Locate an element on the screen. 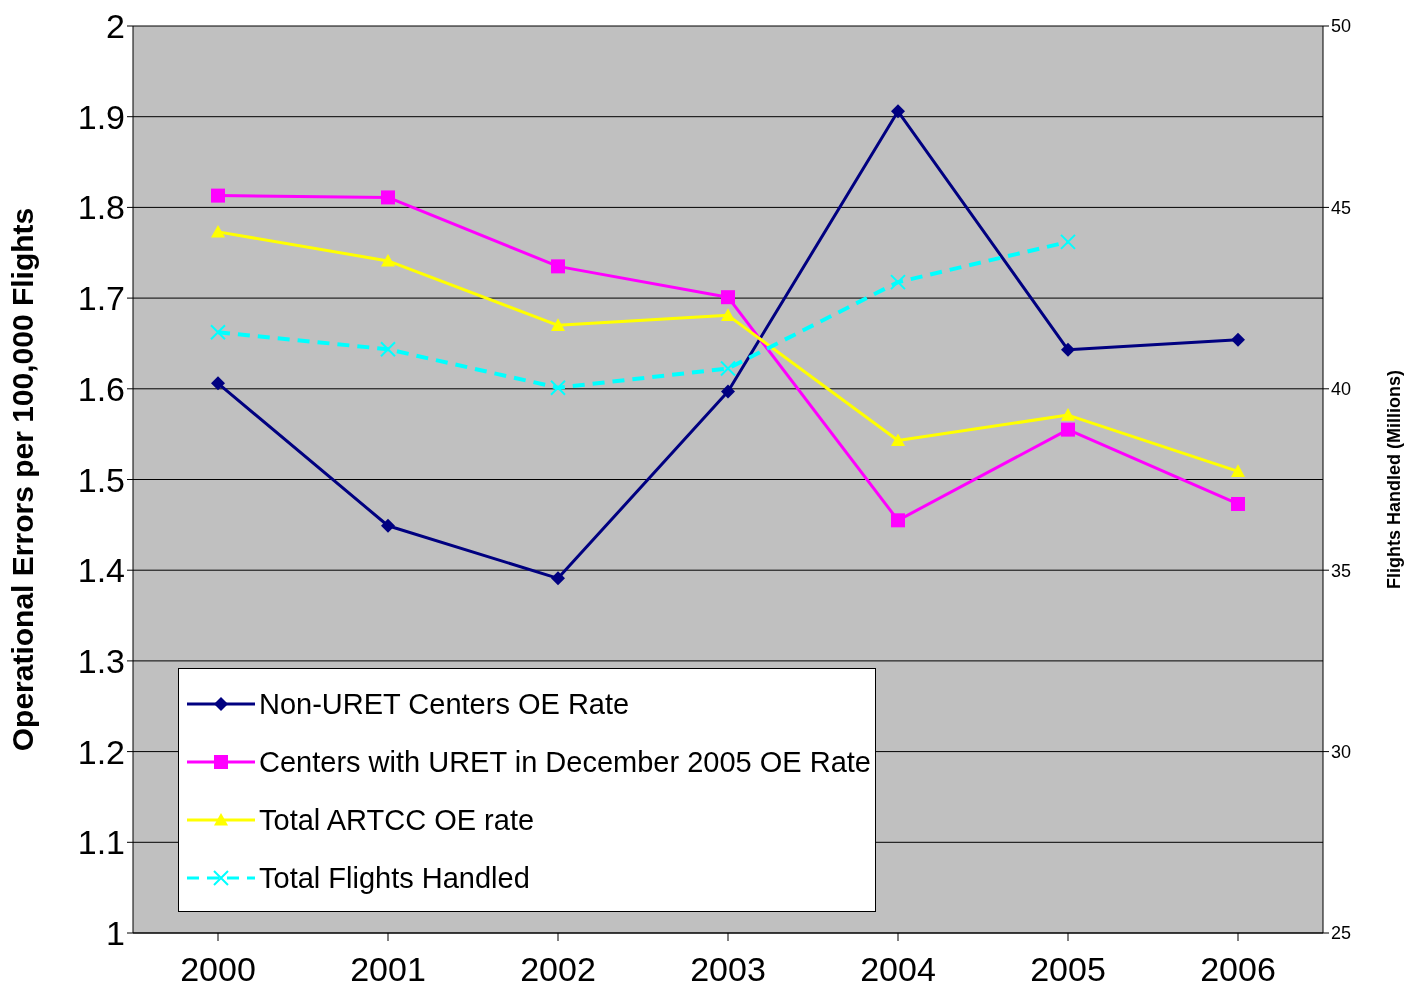  y2-axis-title: Flights Handled (Millions) is located at coordinates (1394, 479).